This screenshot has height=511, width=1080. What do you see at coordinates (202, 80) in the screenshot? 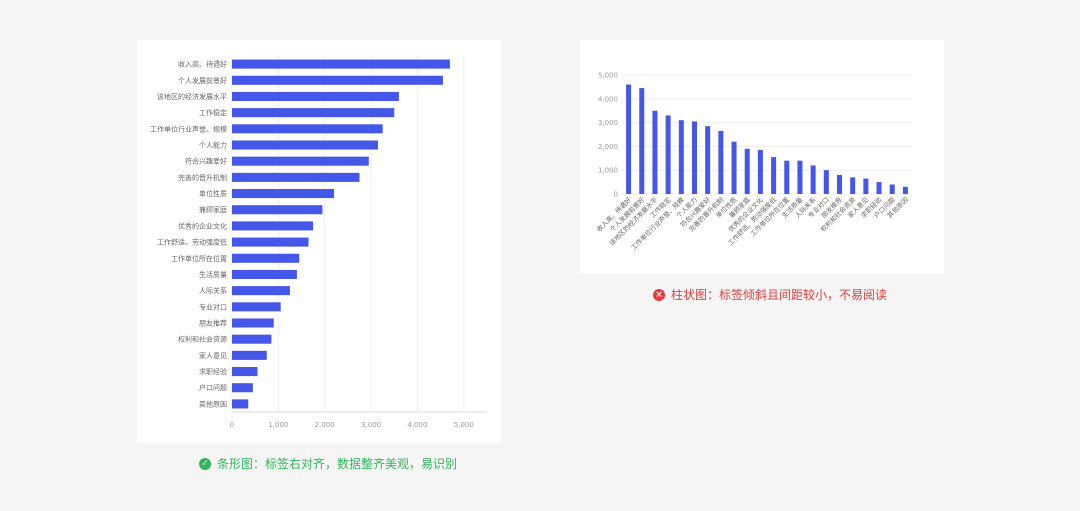
I see `category-label: 个人发展前景好` at bounding box center [202, 80].